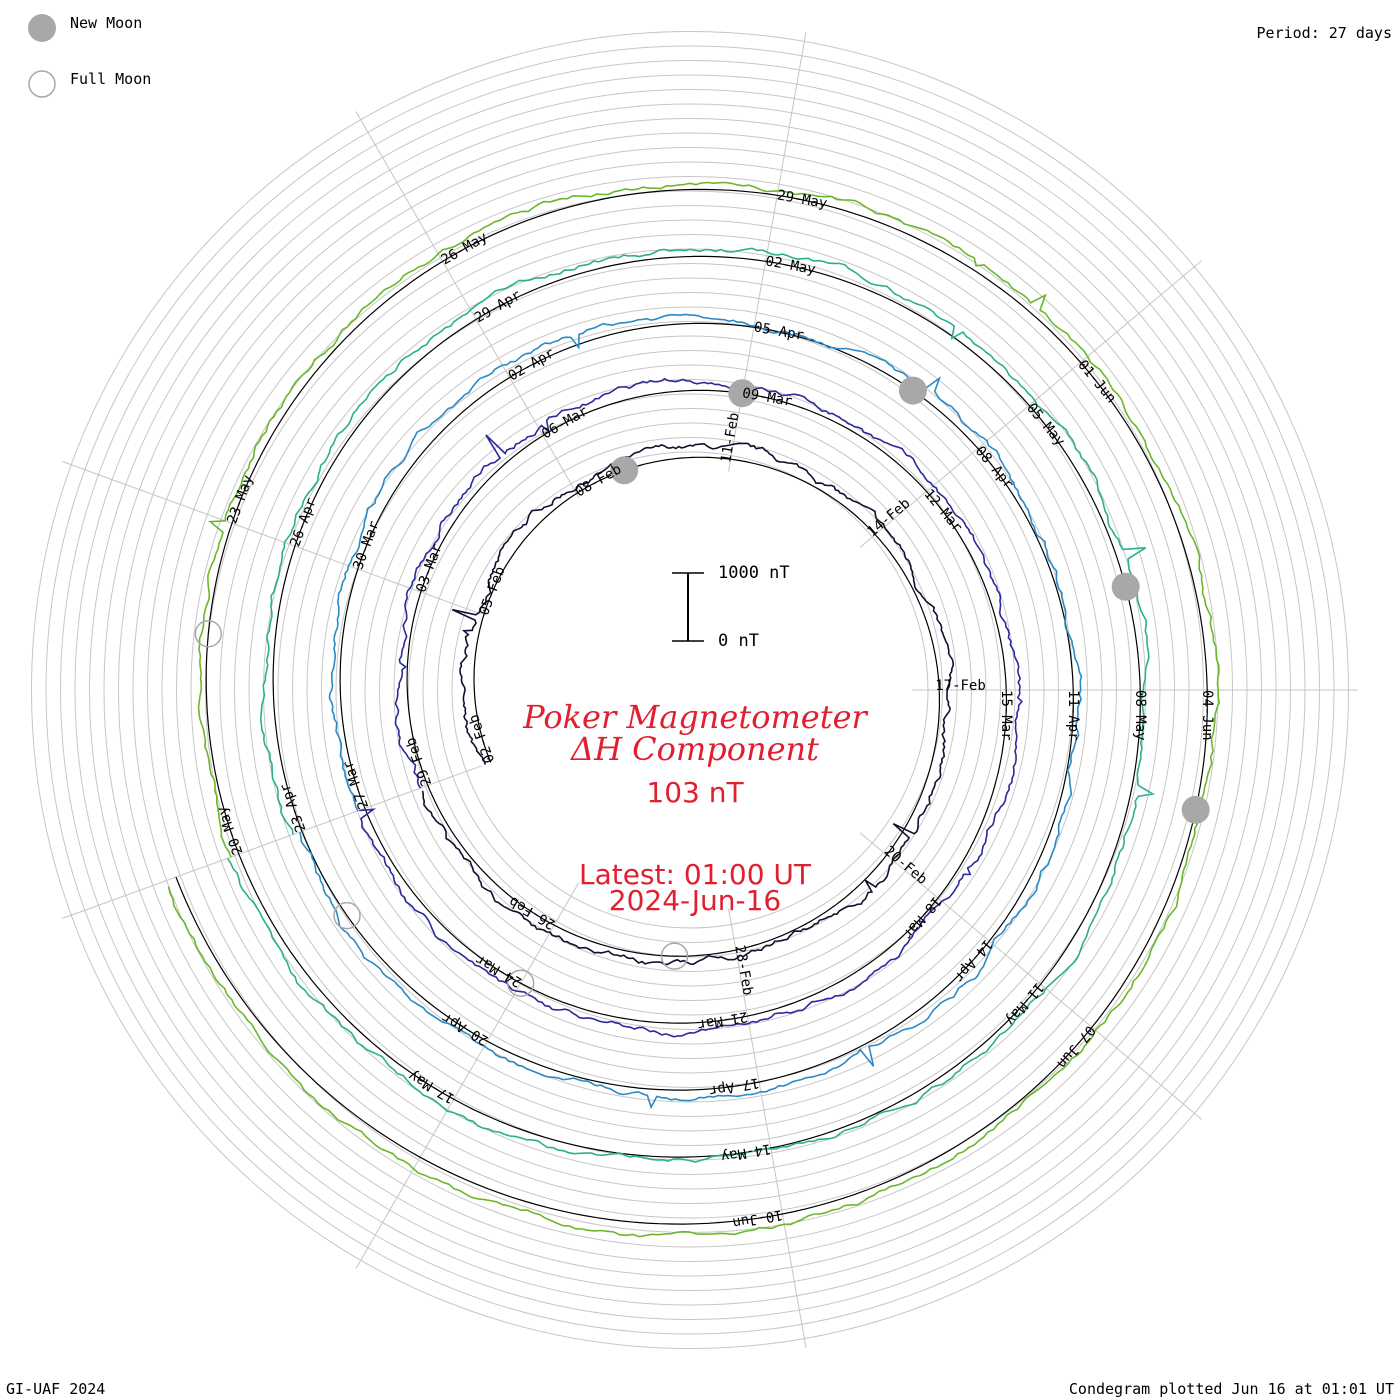 This screenshot has width=1400, height=1400. I want to click on date-label: 12-Mar, so click(942, 510).